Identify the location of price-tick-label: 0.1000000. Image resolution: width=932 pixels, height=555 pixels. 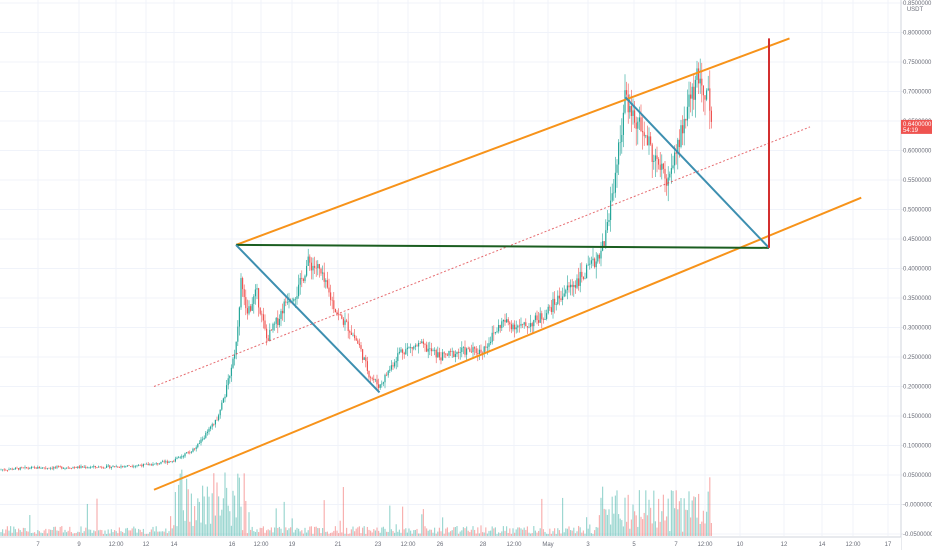
(917, 447).